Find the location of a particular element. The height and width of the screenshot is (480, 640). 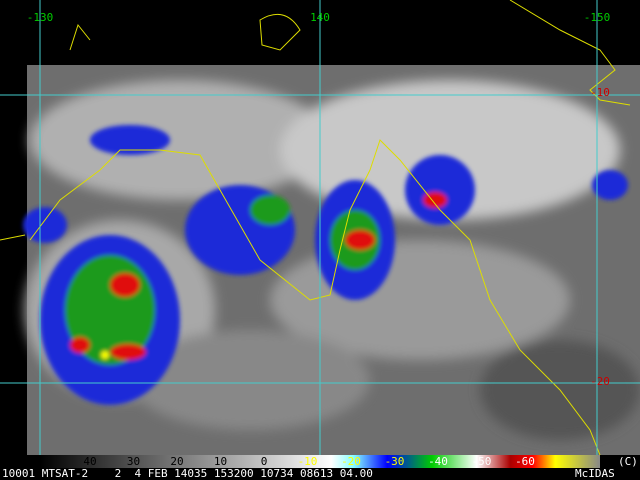

lon-label: -150 is located at coordinates (597, 17).